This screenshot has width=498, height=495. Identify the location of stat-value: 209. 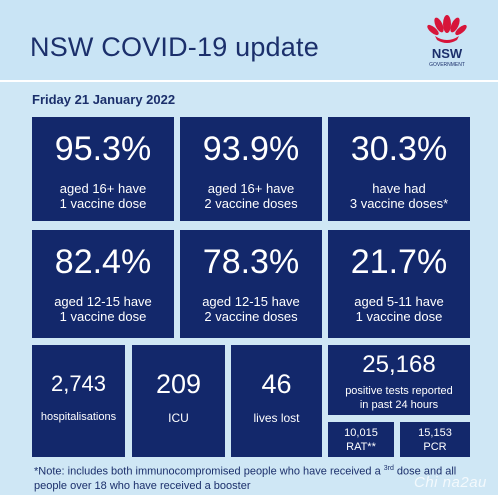
(178, 384).